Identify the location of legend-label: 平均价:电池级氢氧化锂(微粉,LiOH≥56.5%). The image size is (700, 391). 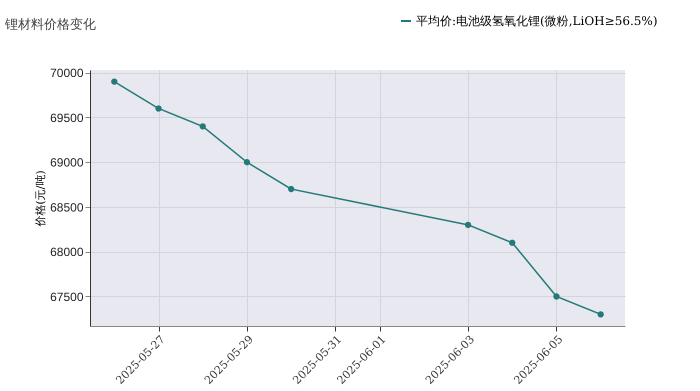
(537, 21).